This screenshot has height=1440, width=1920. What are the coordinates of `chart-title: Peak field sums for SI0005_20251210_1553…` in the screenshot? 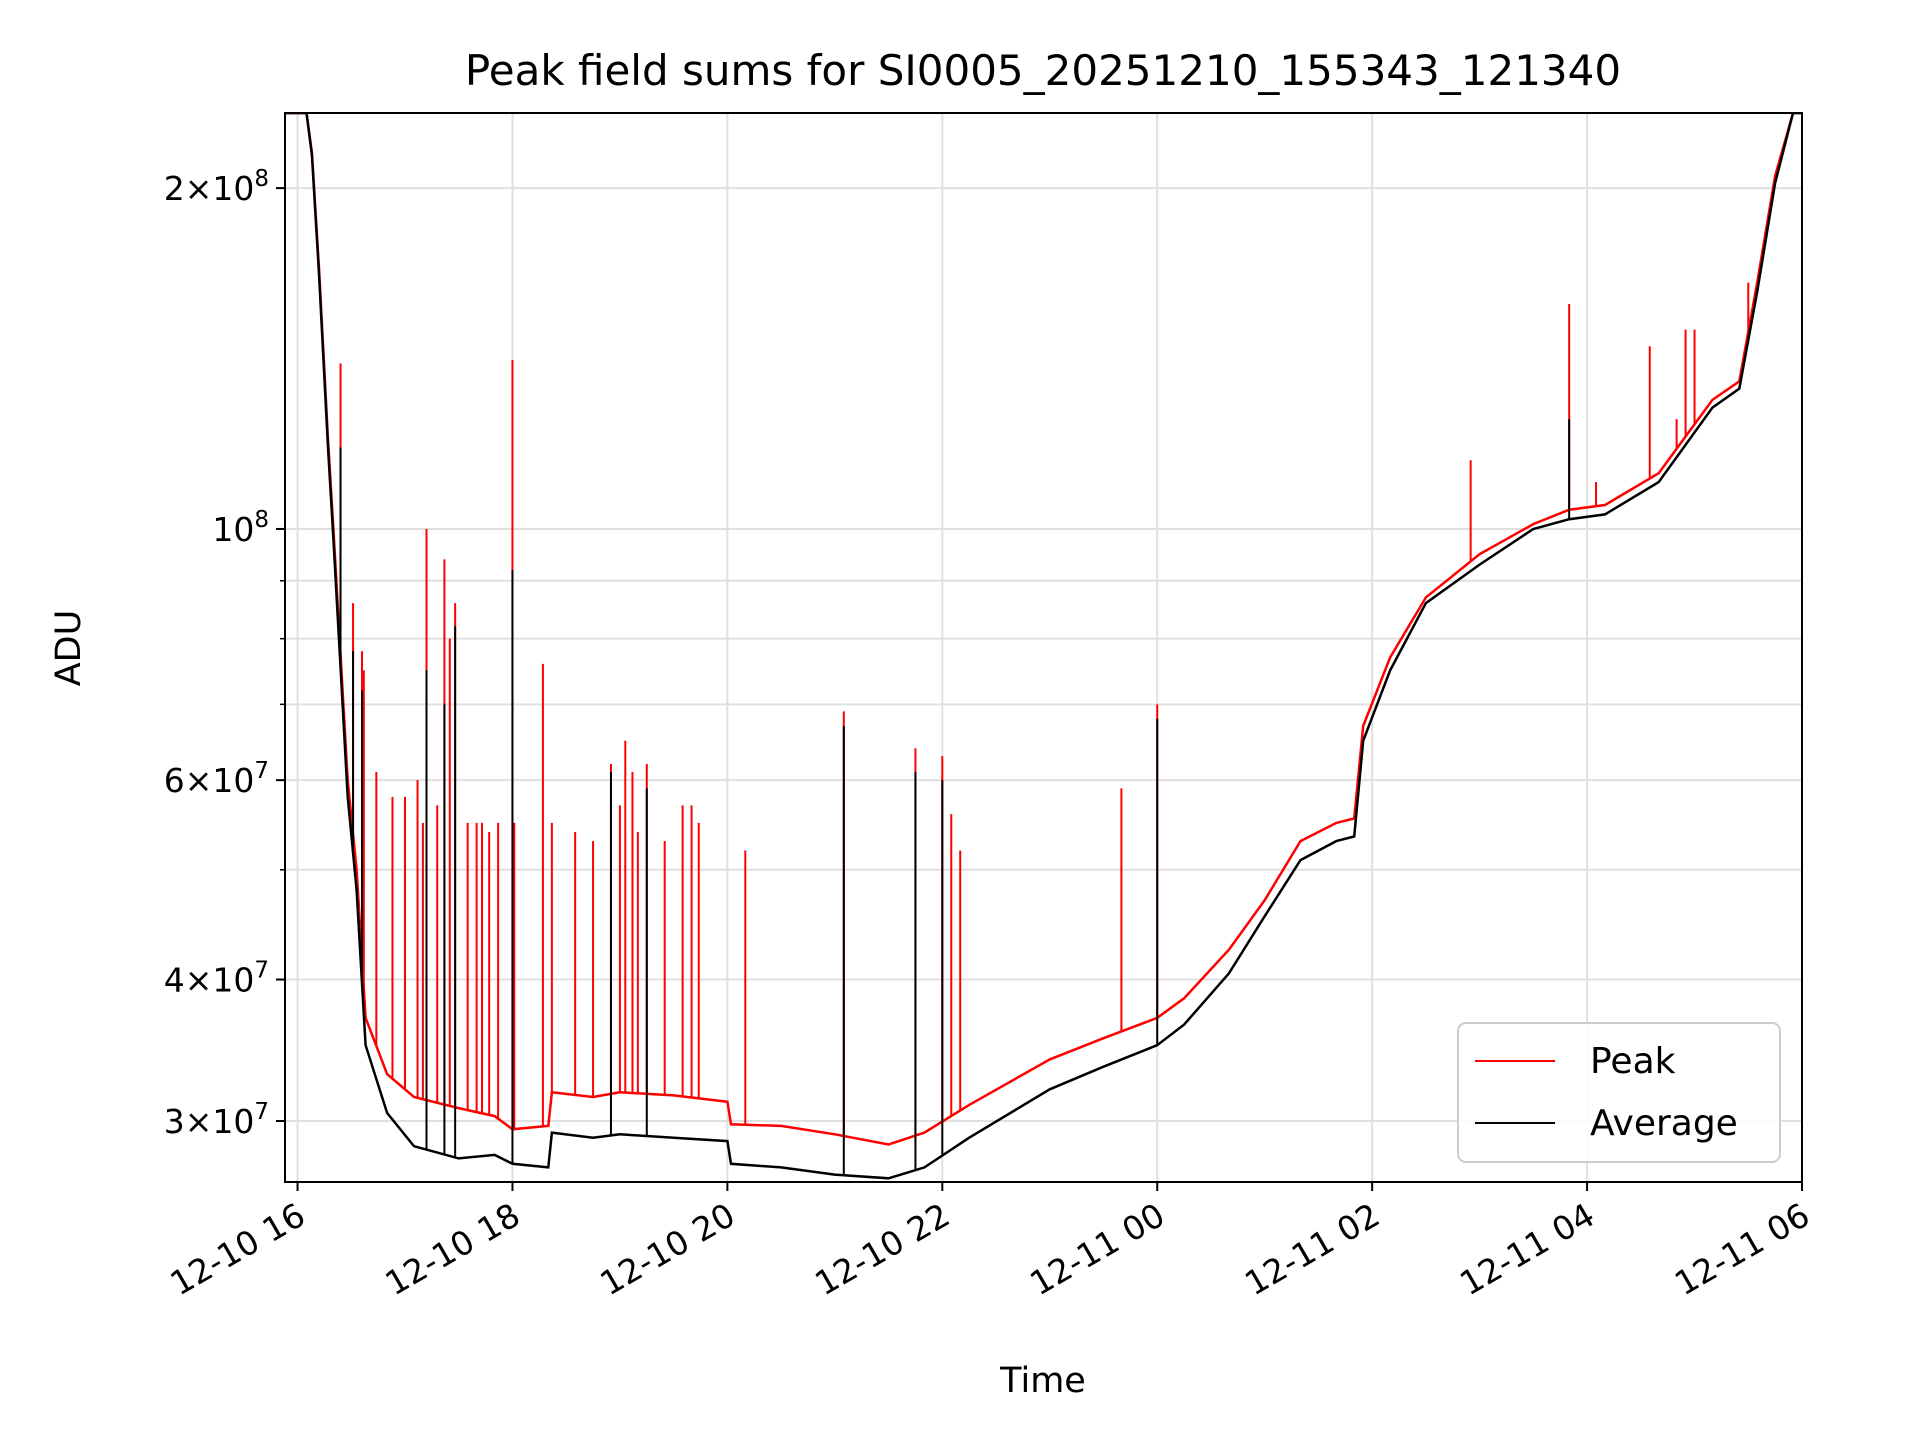 It's located at (1043, 70).